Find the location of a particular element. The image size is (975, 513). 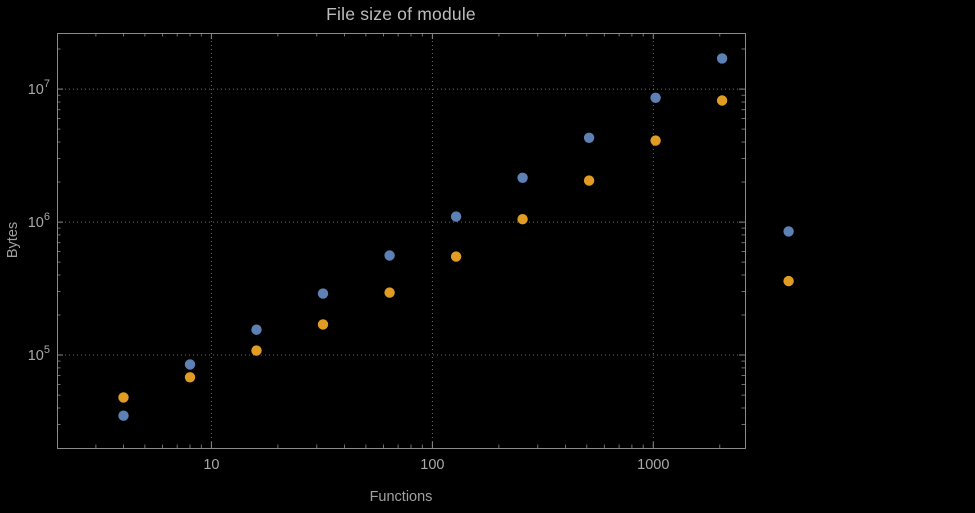

x-axis-label: Functions is located at coordinates (401, 497).